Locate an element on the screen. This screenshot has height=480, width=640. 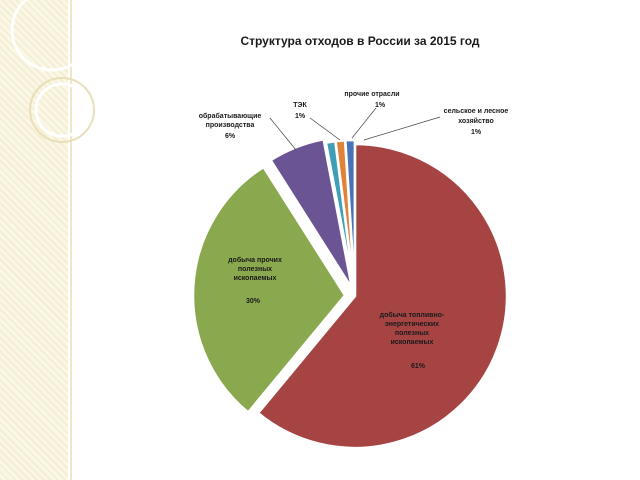
decorative-line is located at coordinates (71, 240).